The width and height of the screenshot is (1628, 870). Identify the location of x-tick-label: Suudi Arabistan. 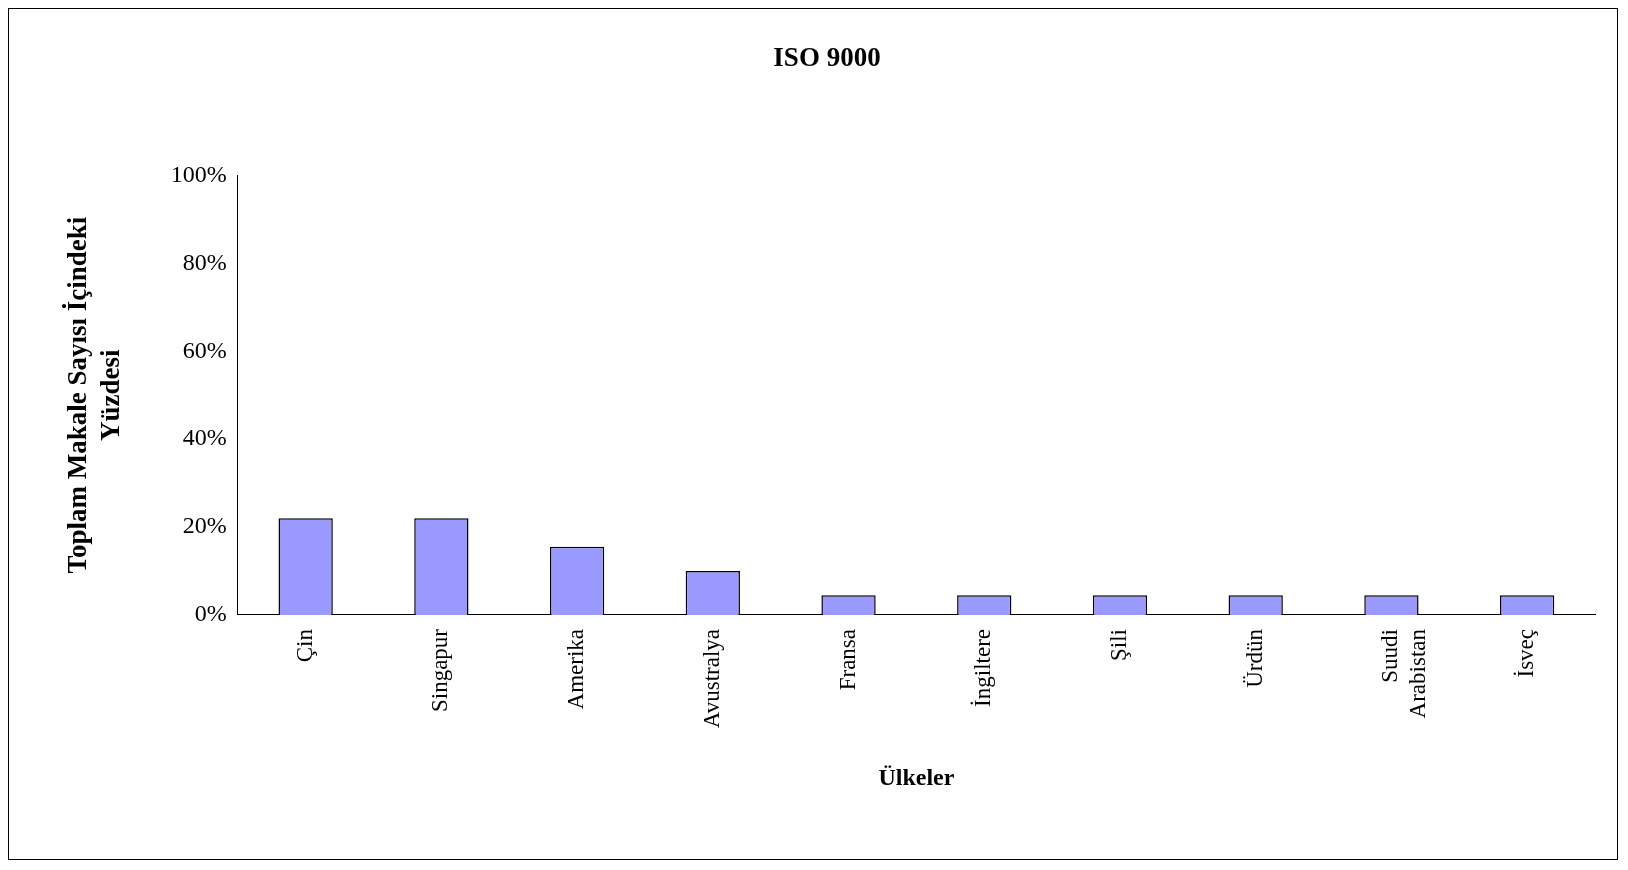
(1404, 673).